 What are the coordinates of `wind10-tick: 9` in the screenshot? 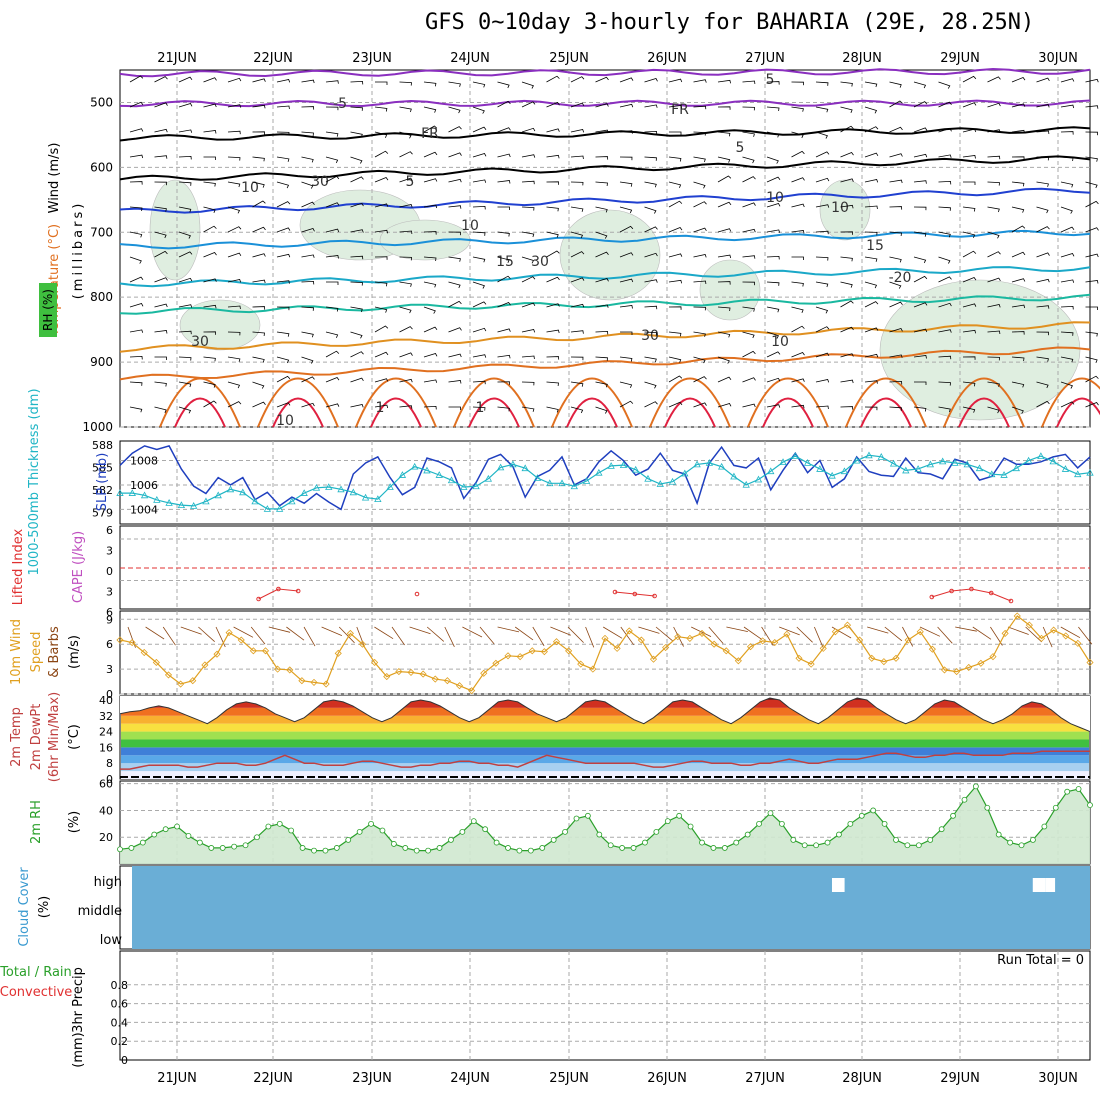 It's located at (109, 619).